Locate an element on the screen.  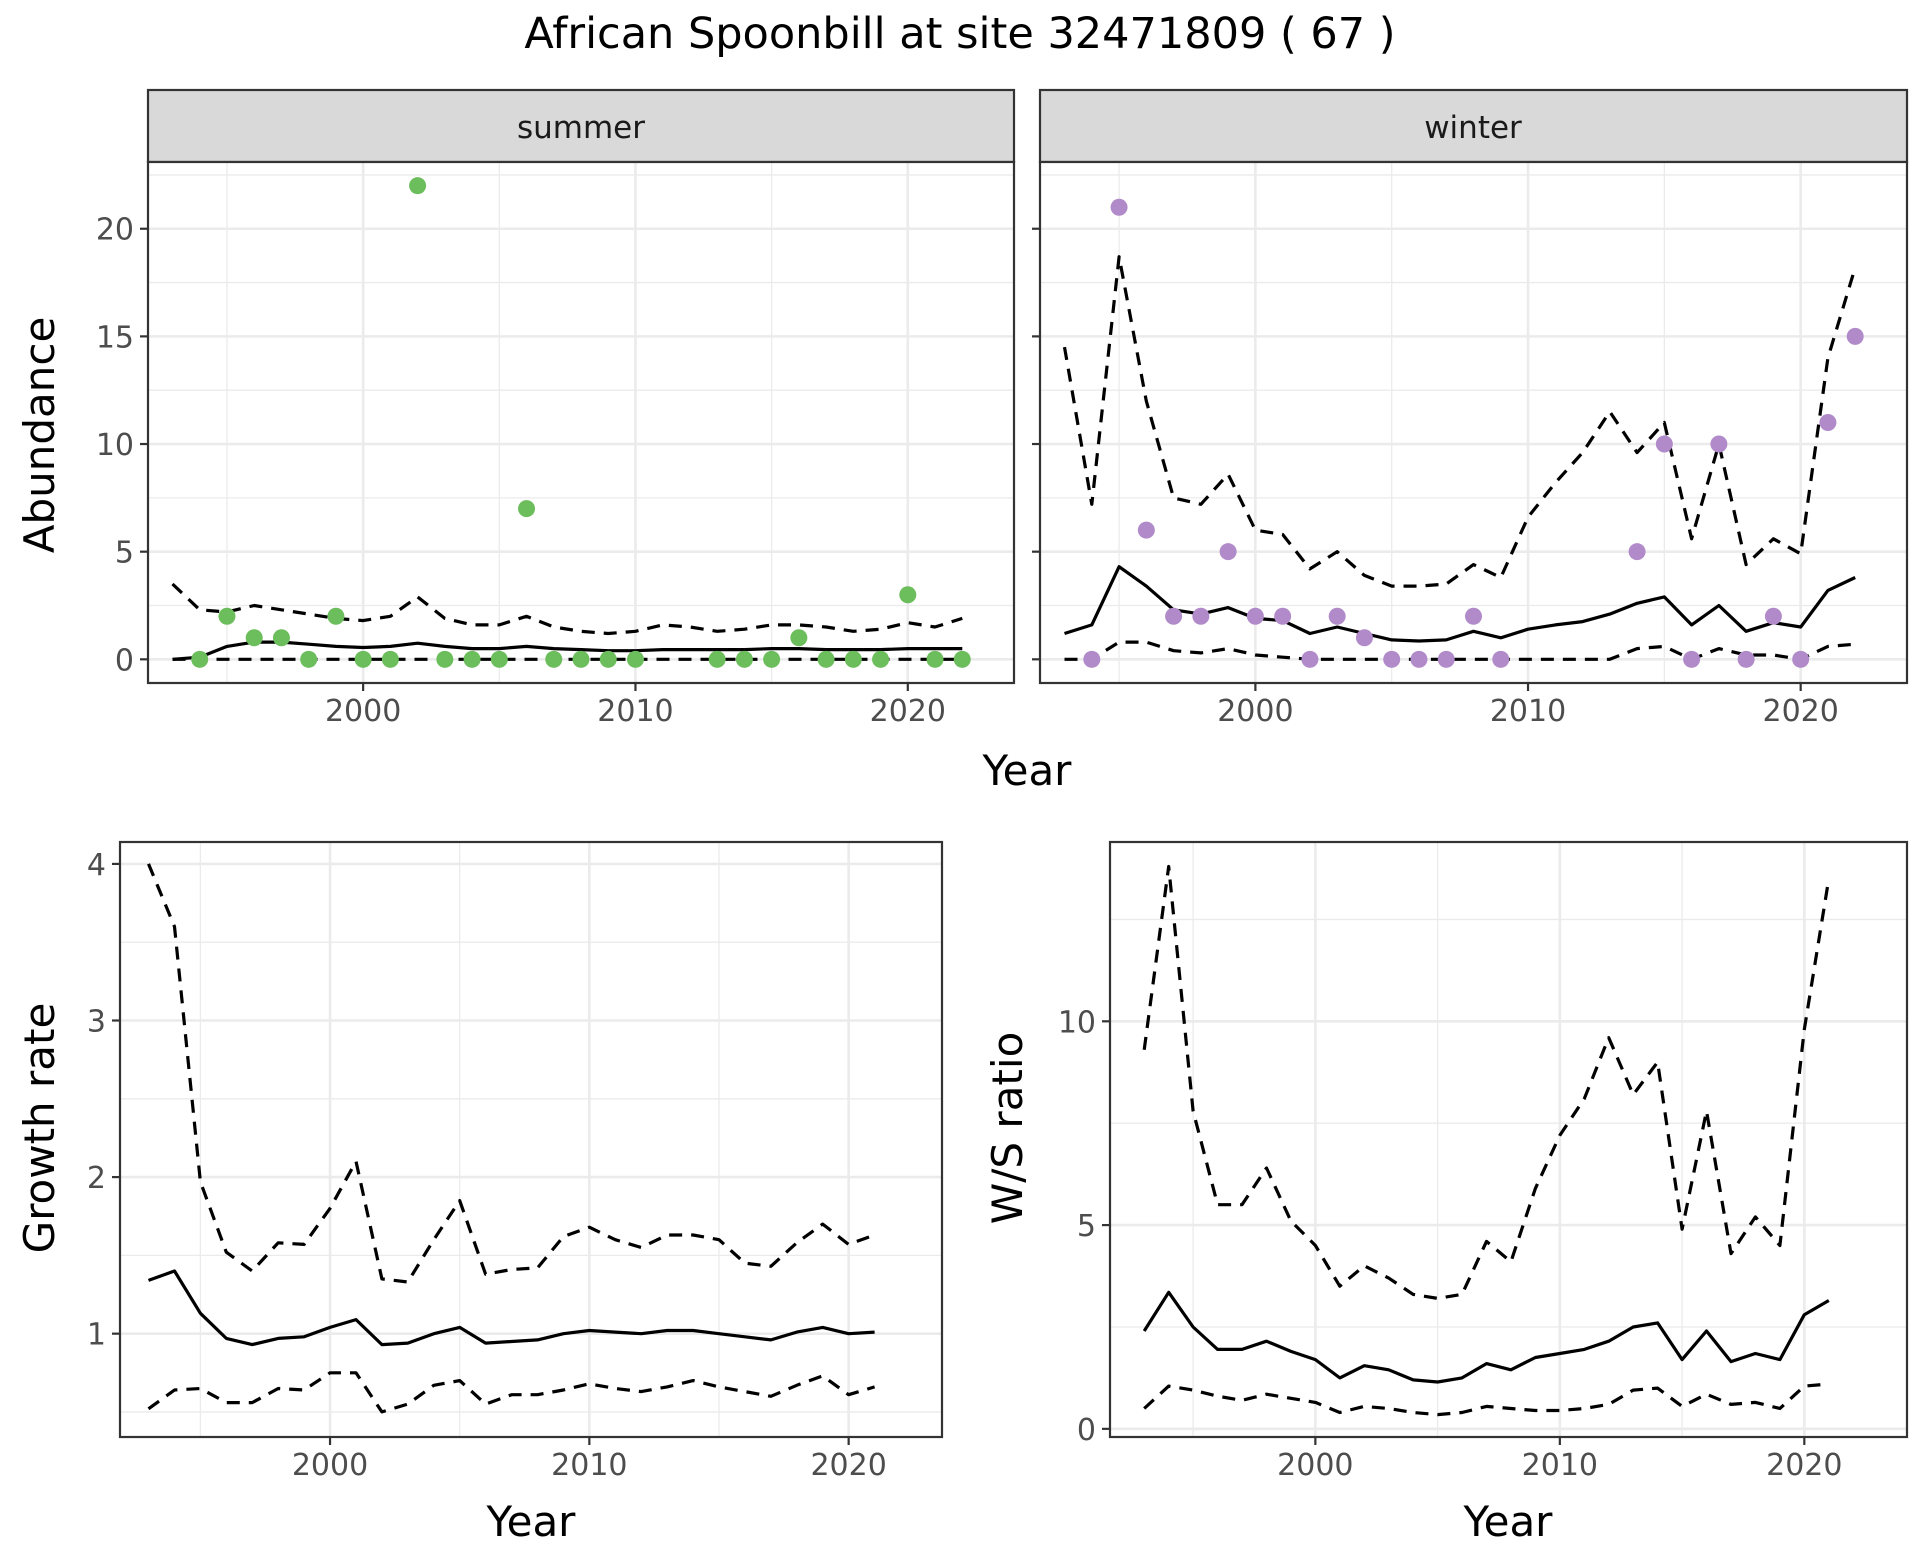
y-tick-label: 2 is located at coordinates (96, 1178).